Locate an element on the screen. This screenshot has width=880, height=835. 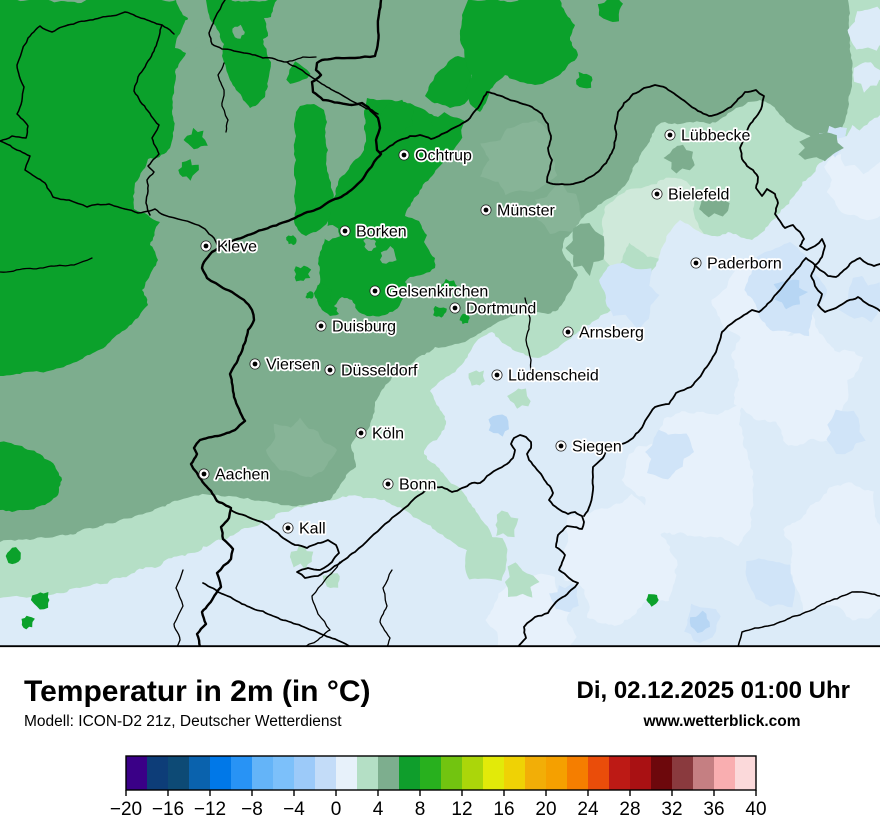
svg-text: Borken is located at coordinates (381, 232).